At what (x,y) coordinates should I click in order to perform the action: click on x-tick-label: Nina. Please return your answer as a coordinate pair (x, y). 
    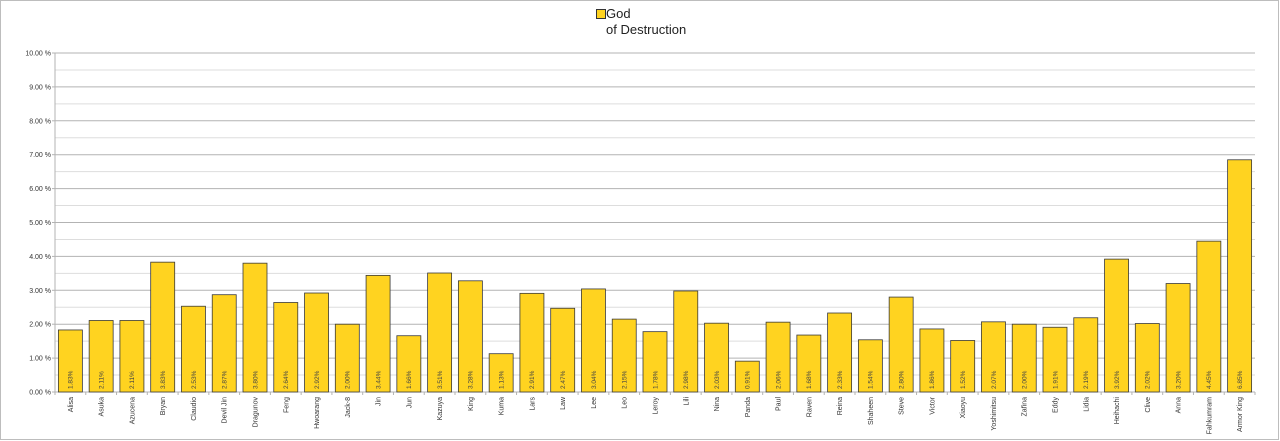
    Looking at the image, I should click on (717, 404).